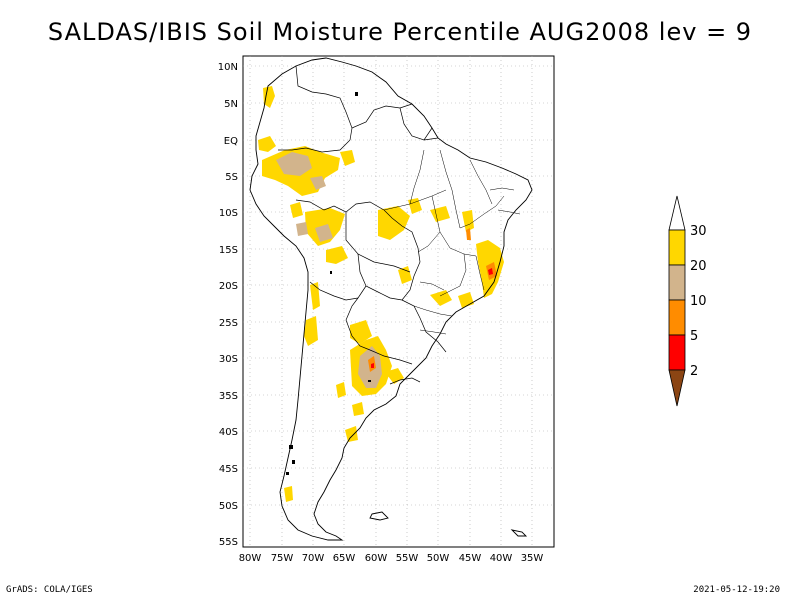 This screenshot has height=600, width=800. I want to click on lon-label: 35W, so click(532, 558).